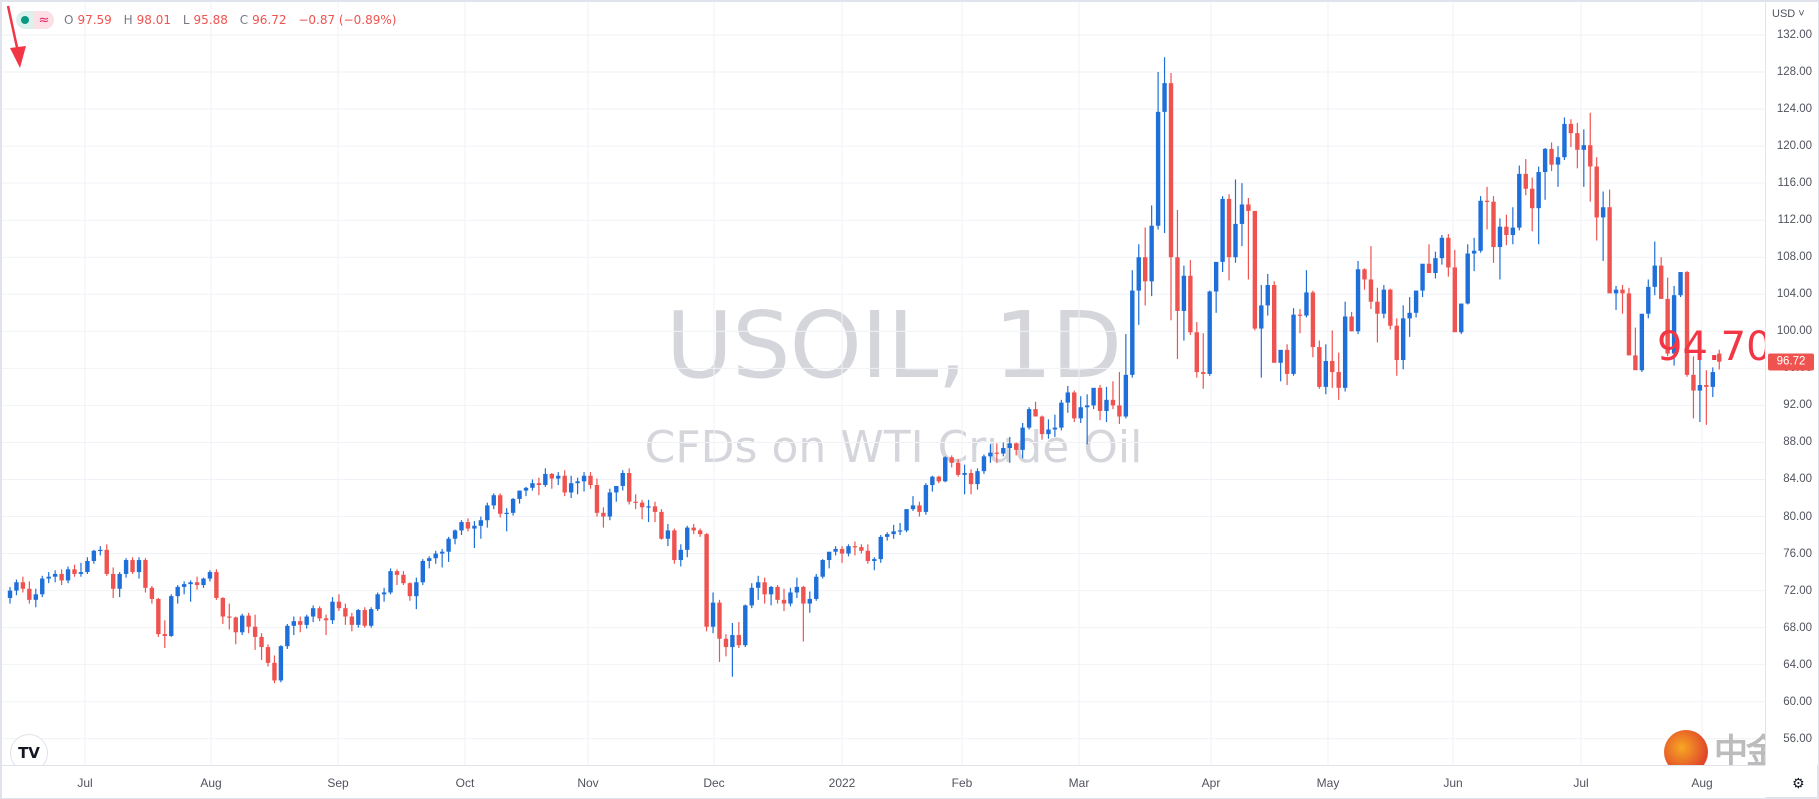 This screenshot has width=1819, height=799. Describe the element at coordinates (29, 749) in the screenshot. I see `tradingview-logo: TV` at that location.